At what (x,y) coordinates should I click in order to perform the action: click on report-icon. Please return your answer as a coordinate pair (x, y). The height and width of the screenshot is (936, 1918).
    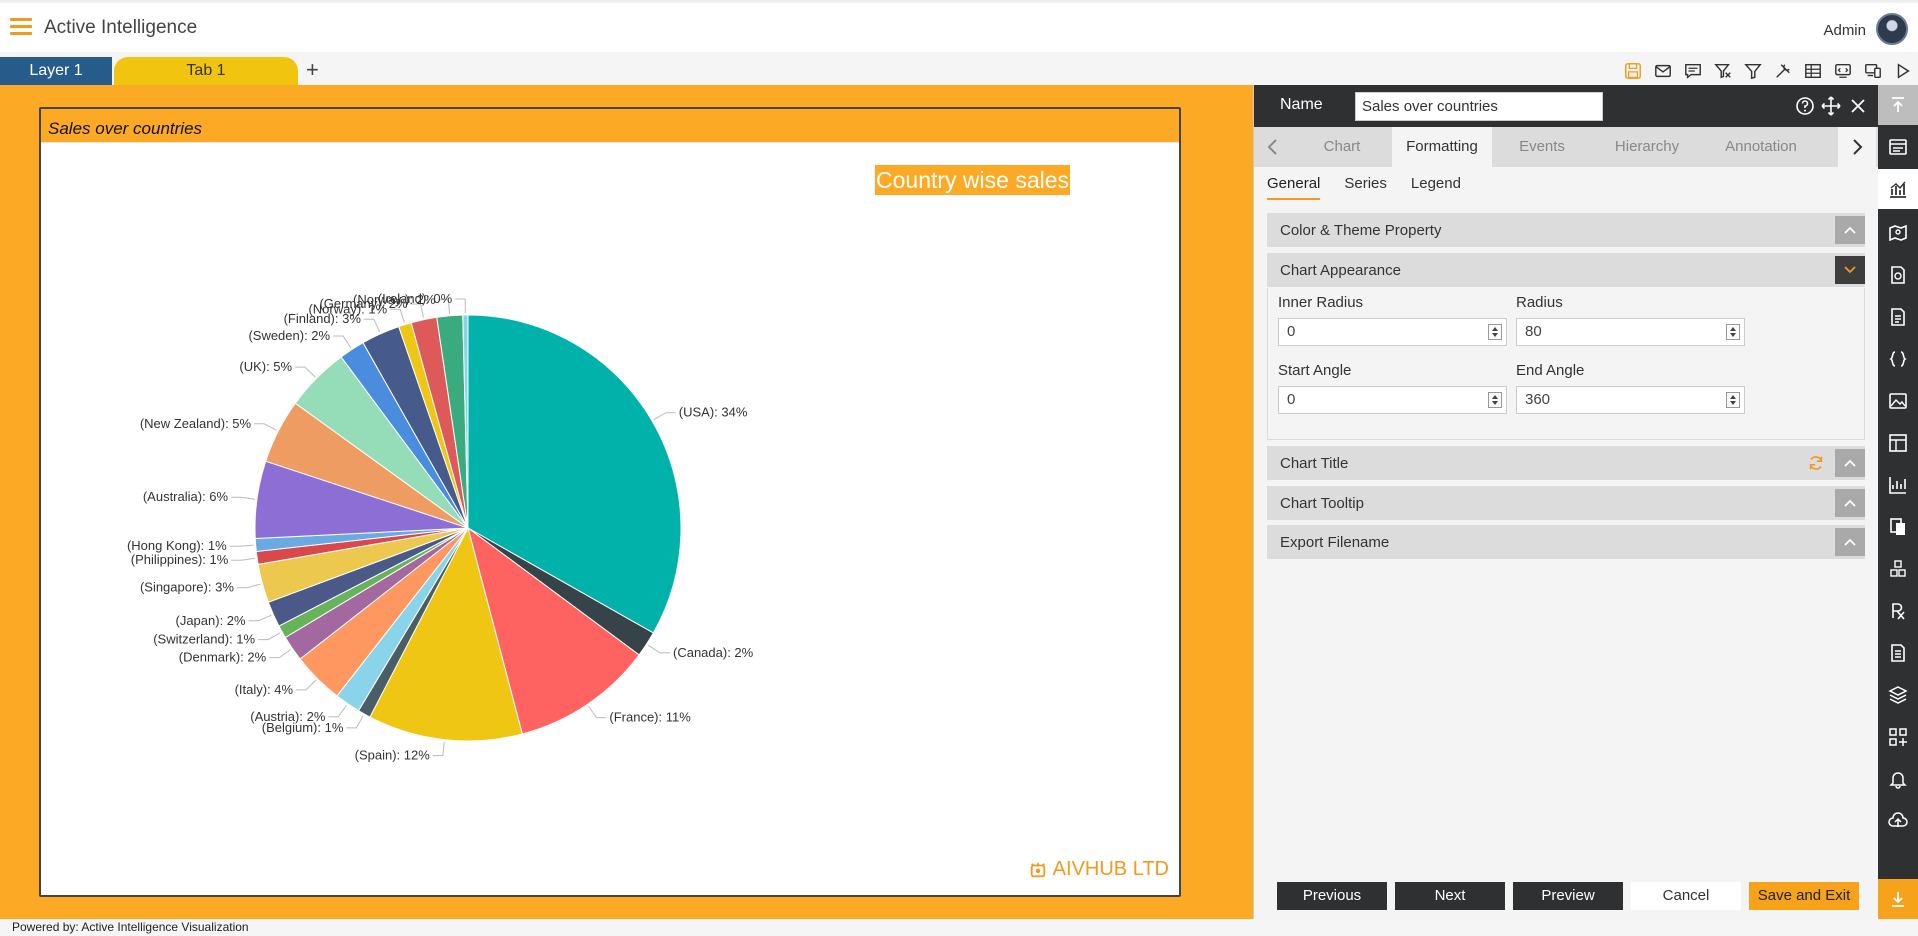
    Looking at the image, I should click on (1898, 275).